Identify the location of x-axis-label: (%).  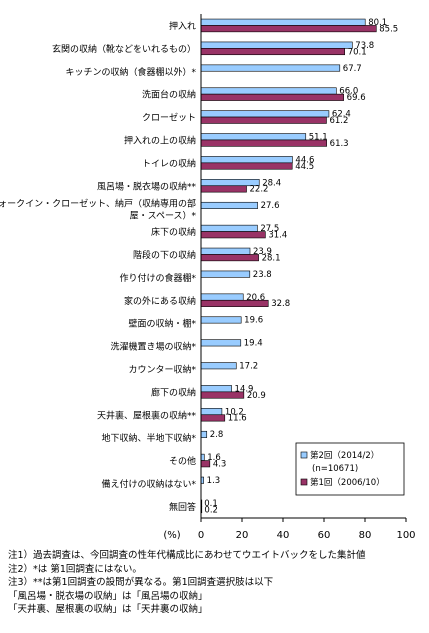
(171, 535).